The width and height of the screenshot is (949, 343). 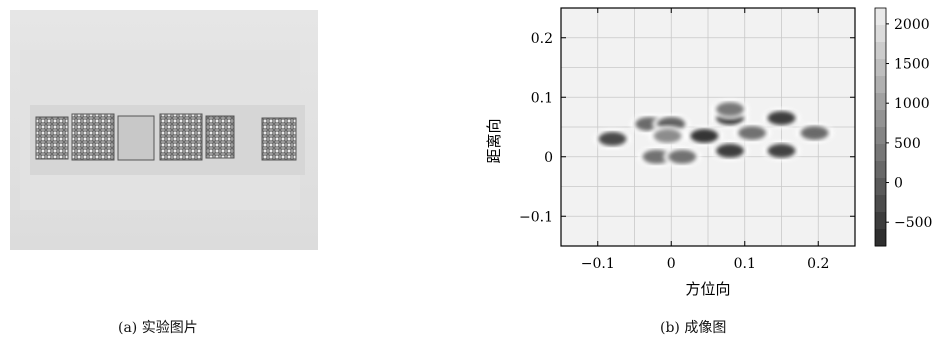 I want to click on colorbar-ticks: 2000 1500 1000 500 0 −500, so click(x=909, y=124).